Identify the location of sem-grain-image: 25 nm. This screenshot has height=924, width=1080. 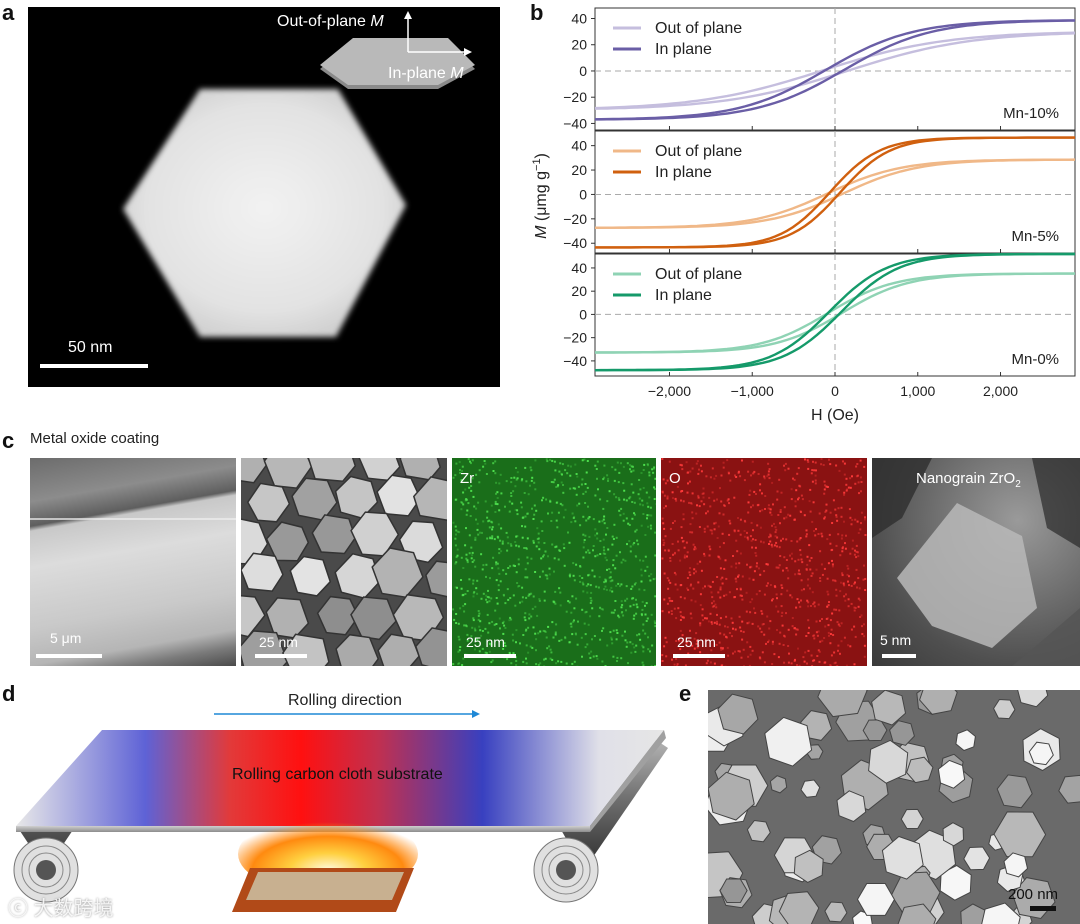
(344, 562).